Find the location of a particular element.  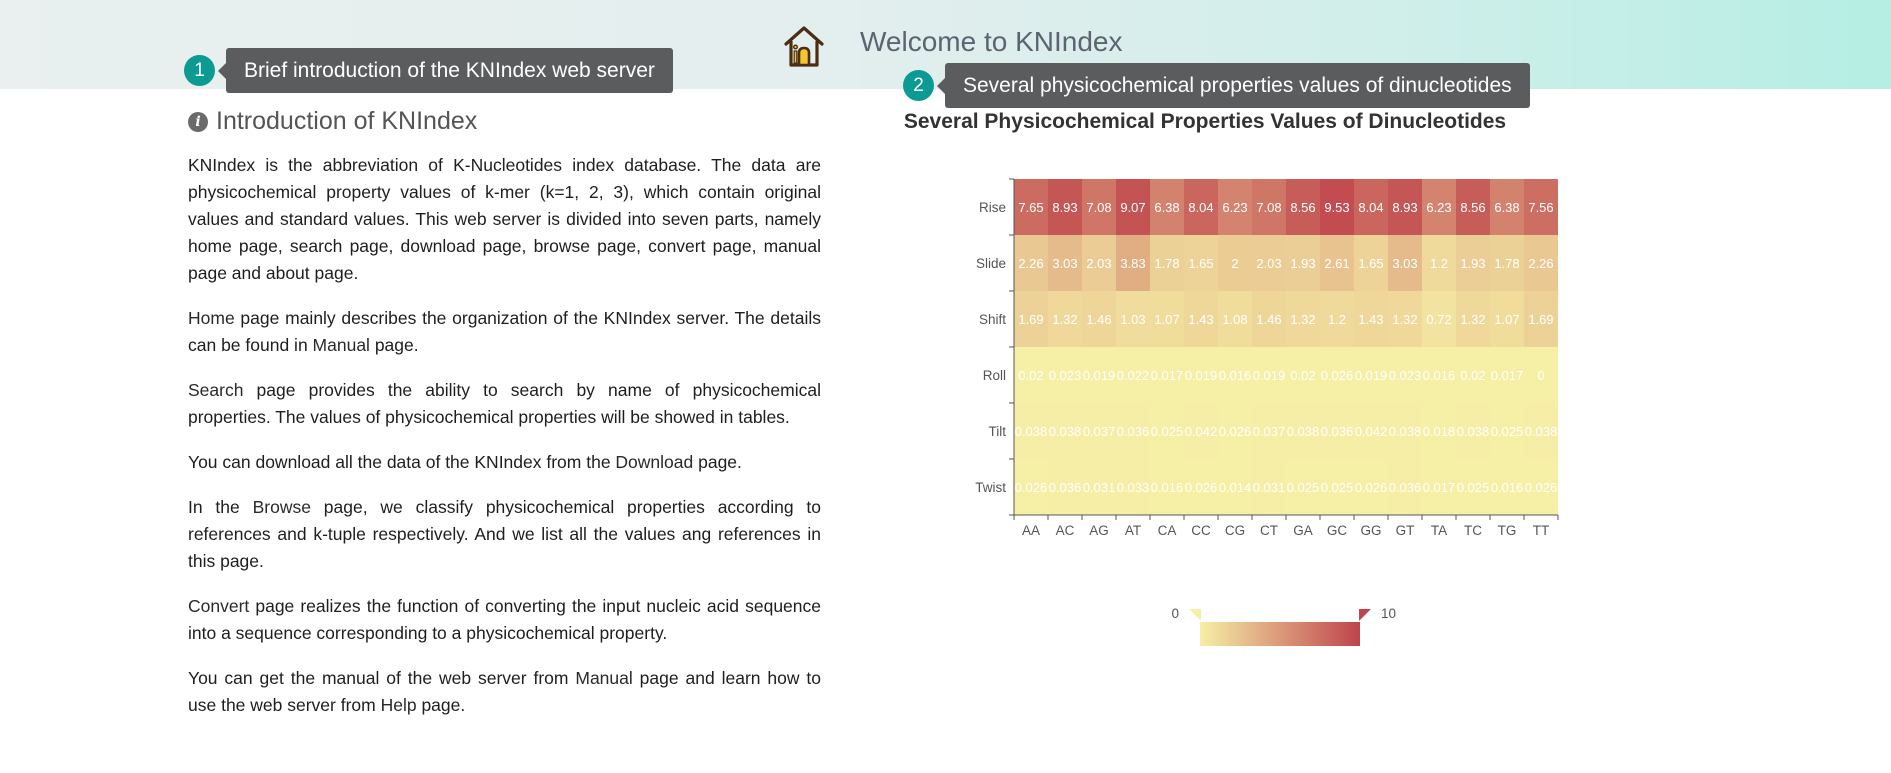

visual-map-handle-min is located at coordinates (1195, 615).